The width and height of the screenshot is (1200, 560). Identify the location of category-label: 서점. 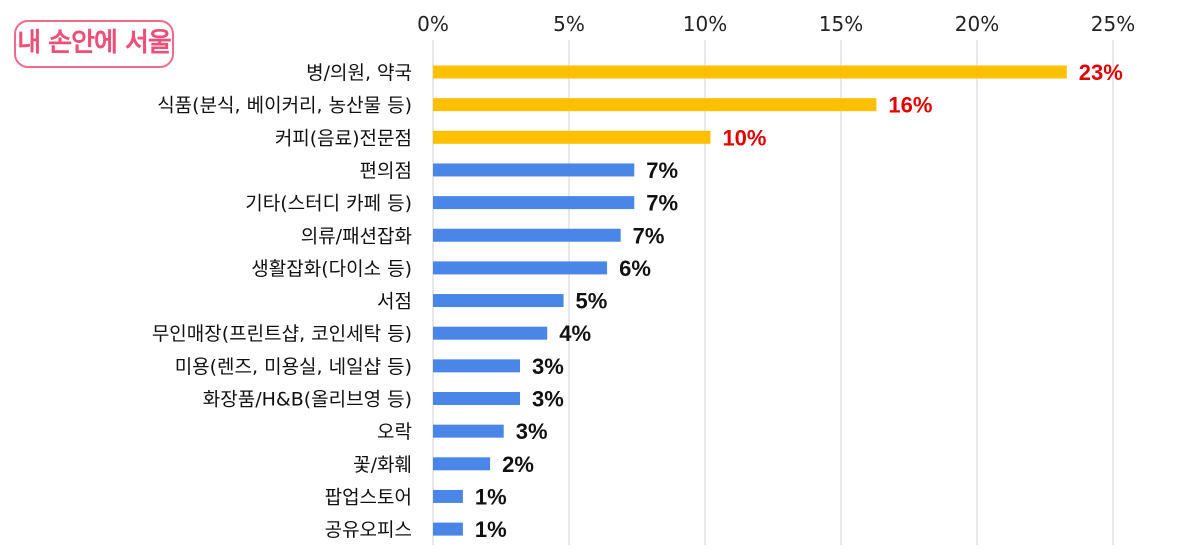
(394, 302).